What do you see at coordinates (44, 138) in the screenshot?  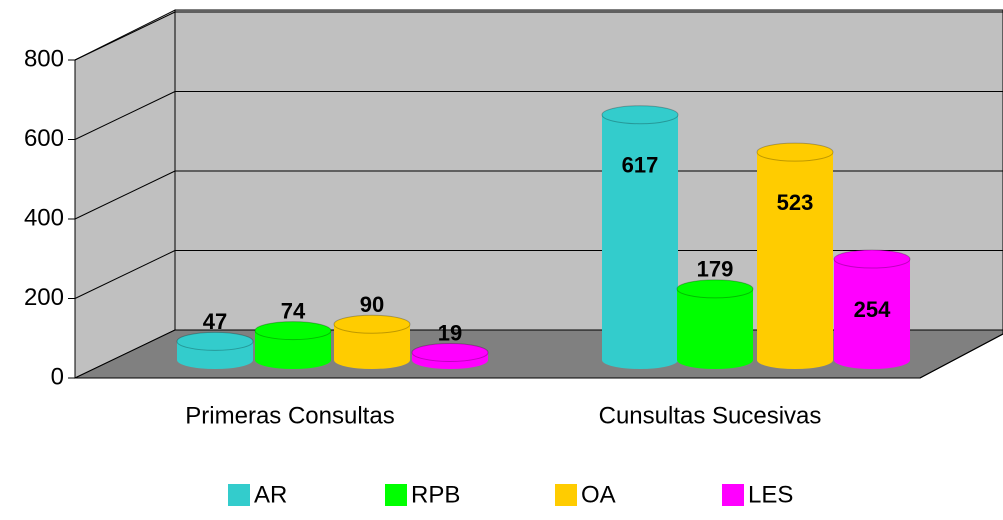 I see `y-tick-label: 600` at bounding box center [44, 138].